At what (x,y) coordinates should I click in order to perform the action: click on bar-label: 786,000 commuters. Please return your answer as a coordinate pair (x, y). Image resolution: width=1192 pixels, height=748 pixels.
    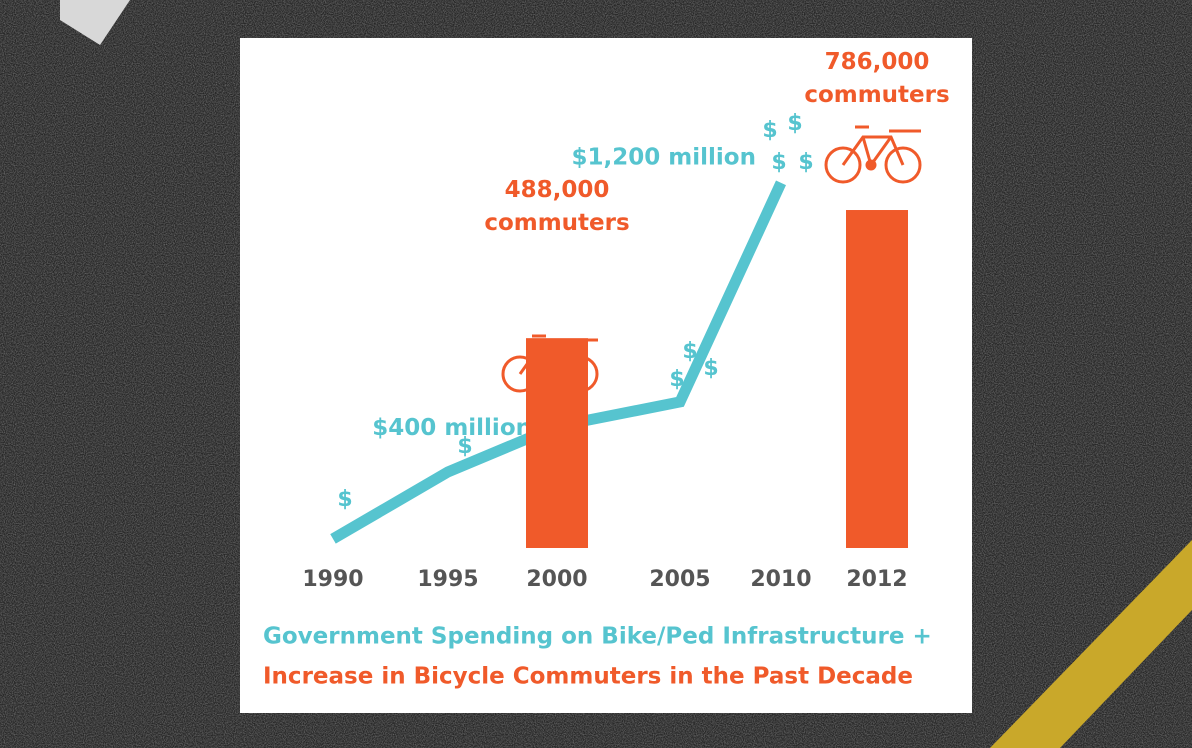
    Looking at the image, I should click on (876, 78).